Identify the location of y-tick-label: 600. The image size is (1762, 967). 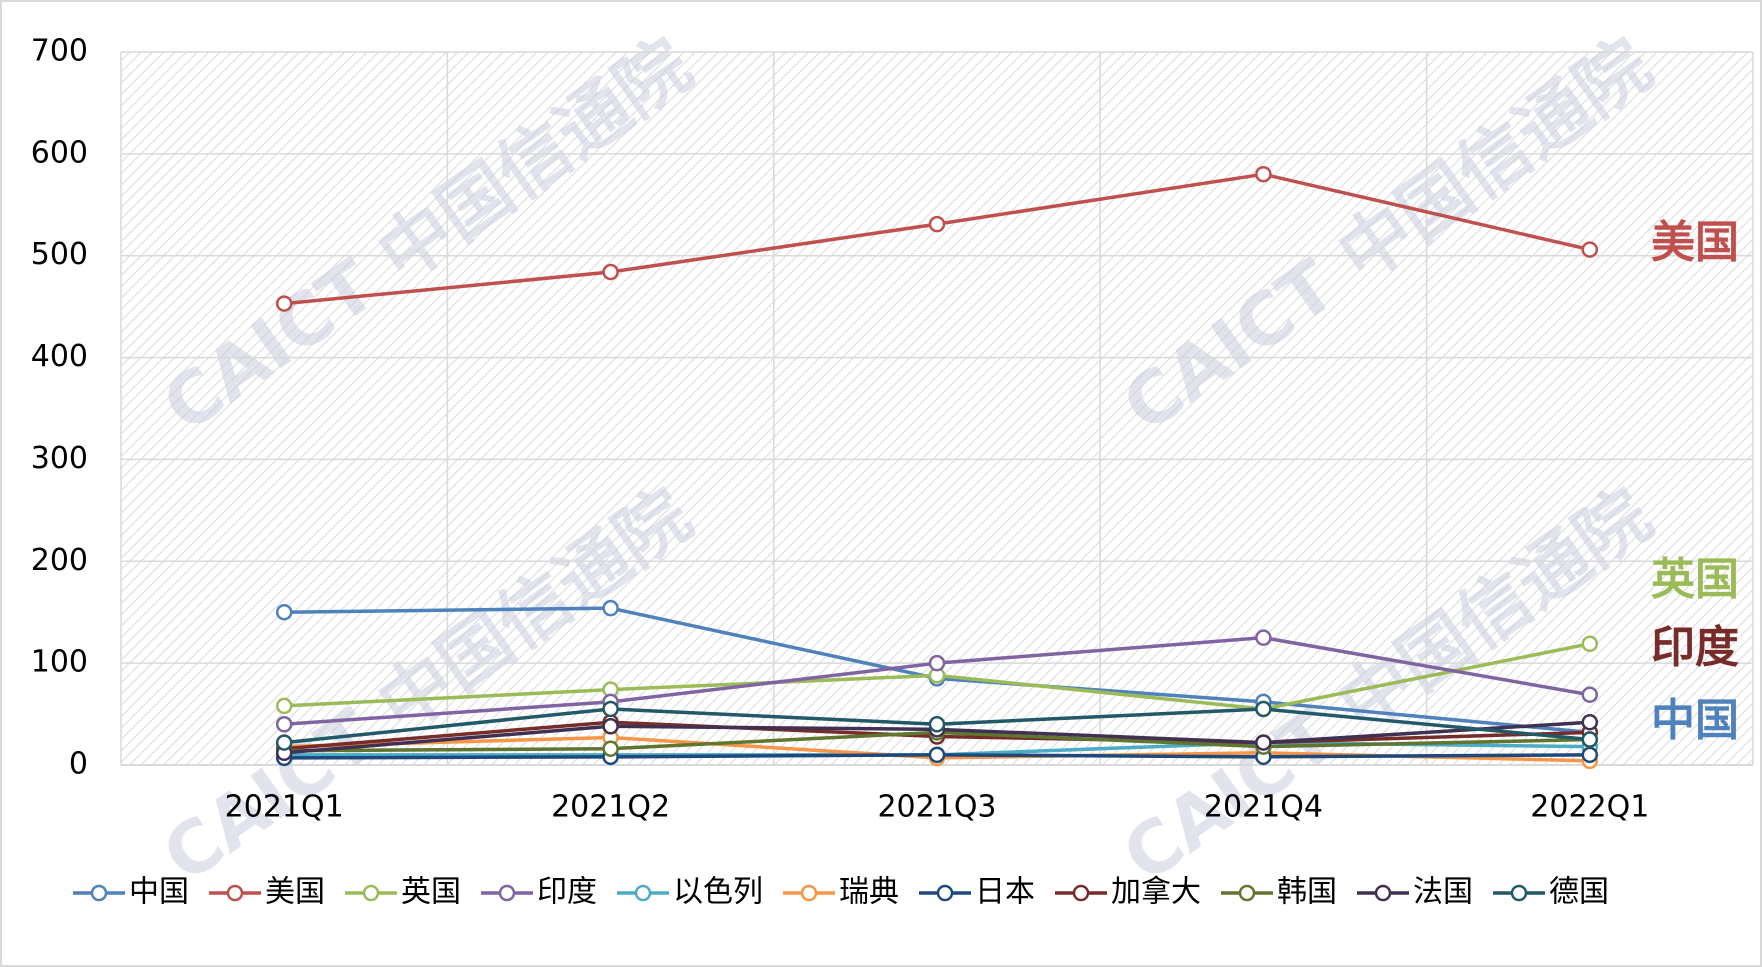
(59, 152).